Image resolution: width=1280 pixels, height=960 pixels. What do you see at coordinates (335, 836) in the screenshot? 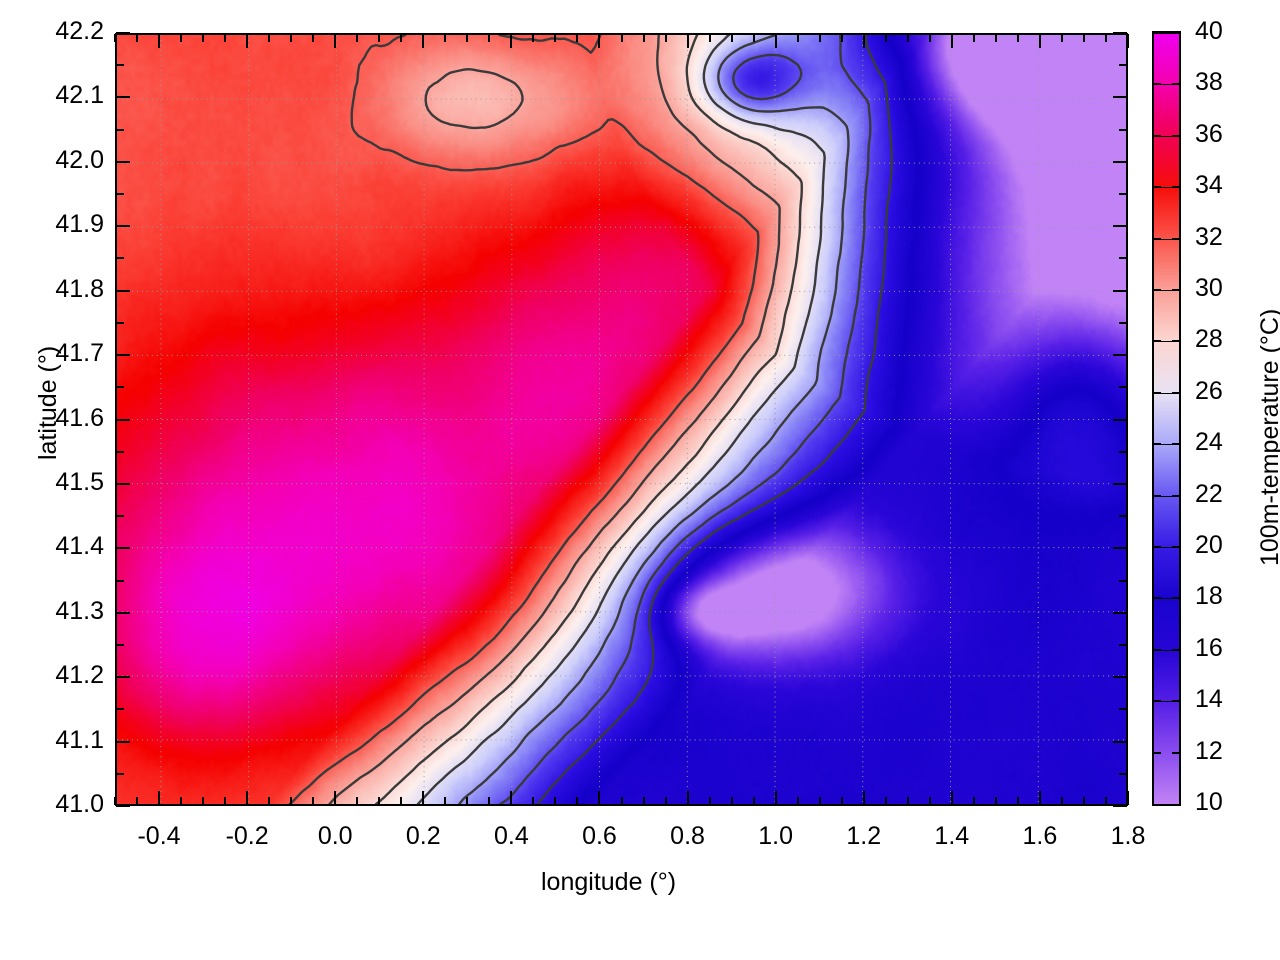
I see `x-tick-label: 0.0` at bounding box center [335, 836].